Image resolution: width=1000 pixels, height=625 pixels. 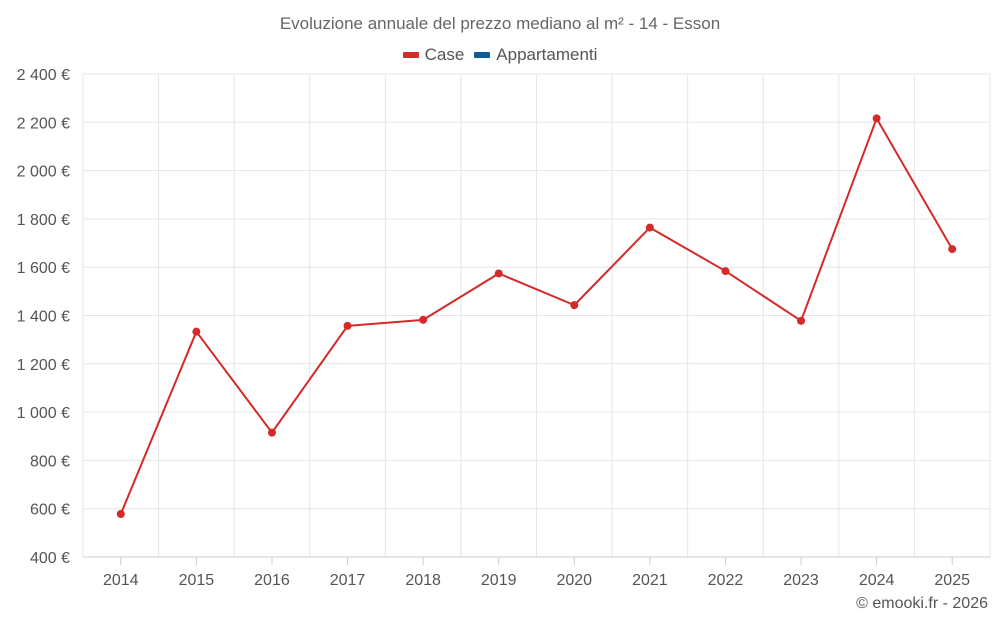 What do you see at coordinates (726, 580) in the screenshot?
I see `x-tick-label: 2022` at bounding box center [726, 580].